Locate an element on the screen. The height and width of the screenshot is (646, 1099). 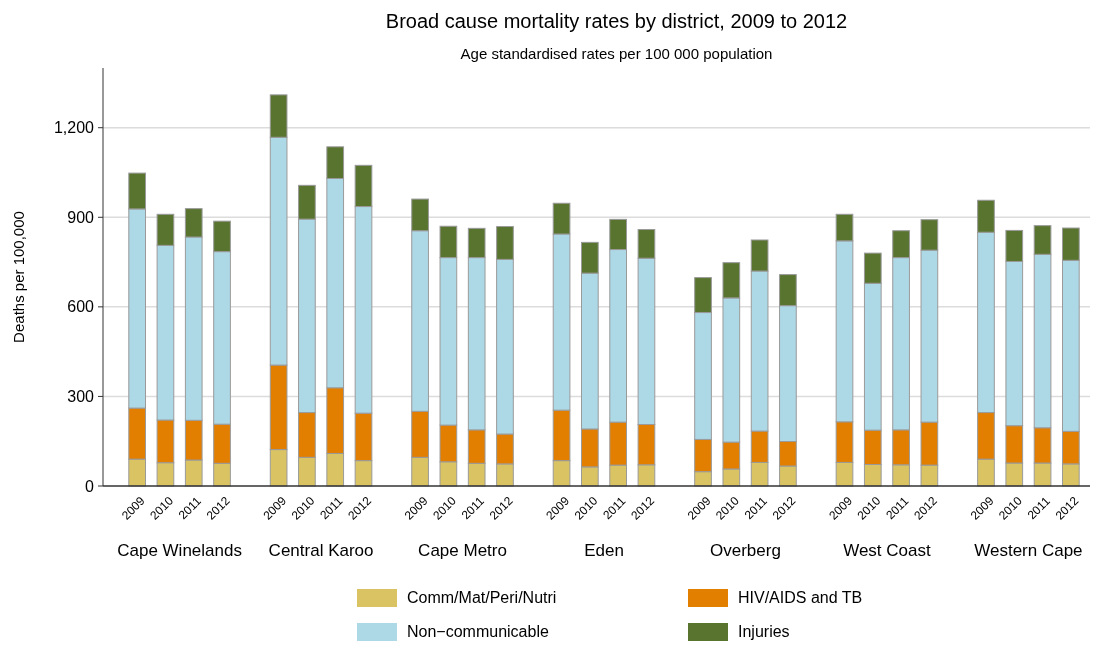
text: Western Cape is located at coordinates (1028, 550).